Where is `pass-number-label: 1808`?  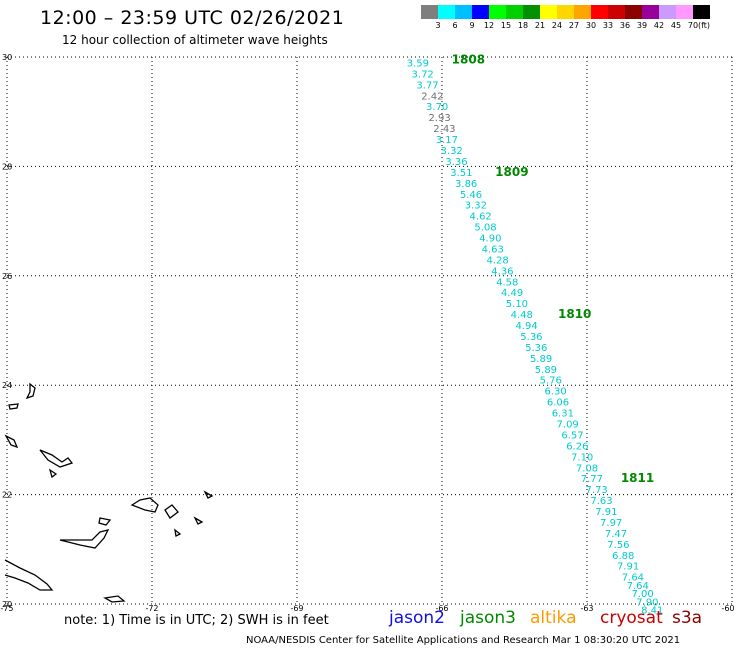 pass-number-label: 1808 is located at coordinates (468, 60).